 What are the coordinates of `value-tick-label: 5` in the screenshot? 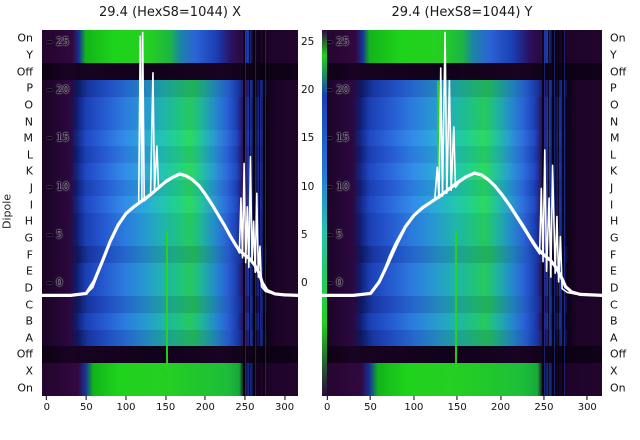 It's located at (59, 234).